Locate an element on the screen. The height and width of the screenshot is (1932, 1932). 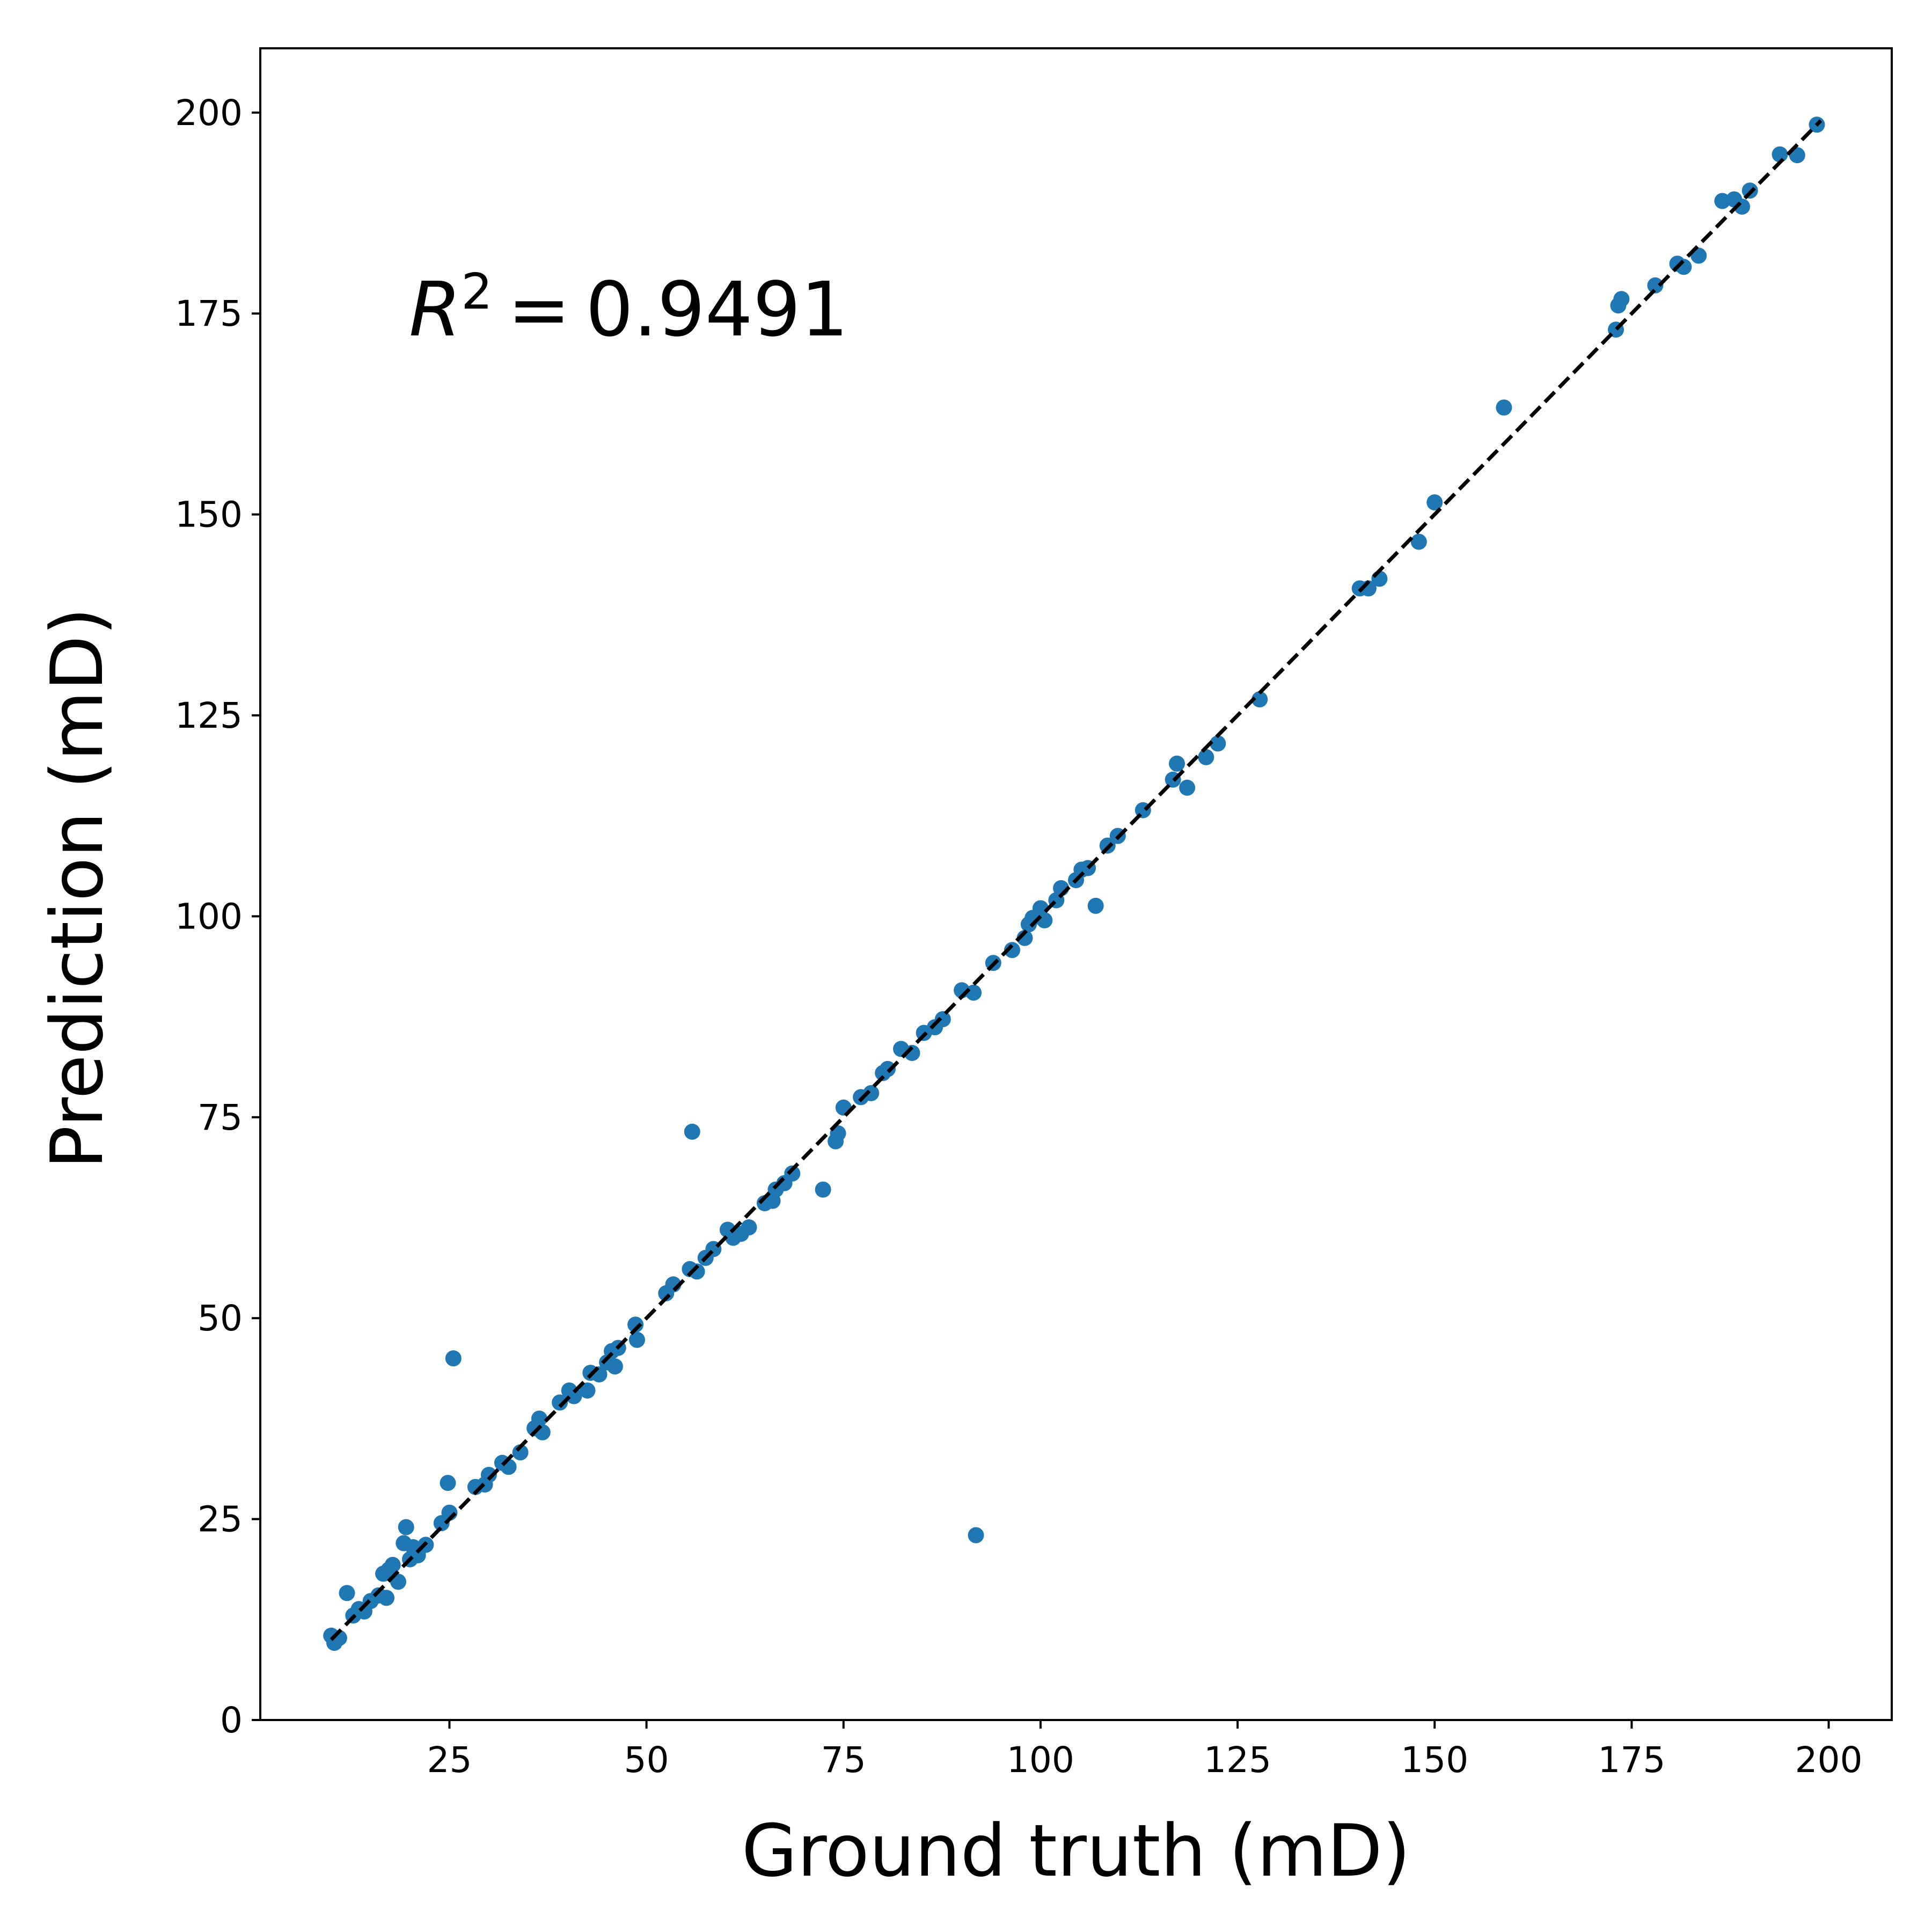
x-tick-label: 75 is located at coordinates (843, 1760).